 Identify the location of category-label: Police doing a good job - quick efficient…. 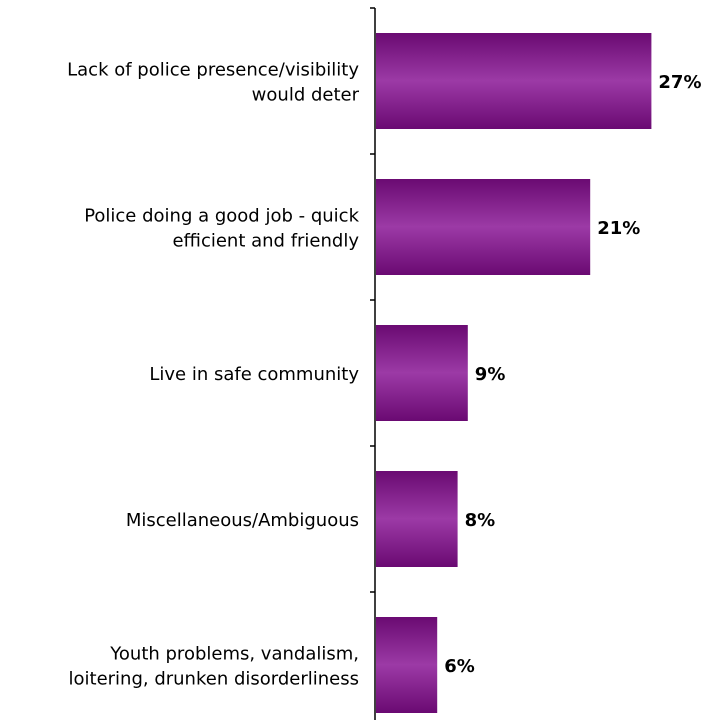
(221, 229).